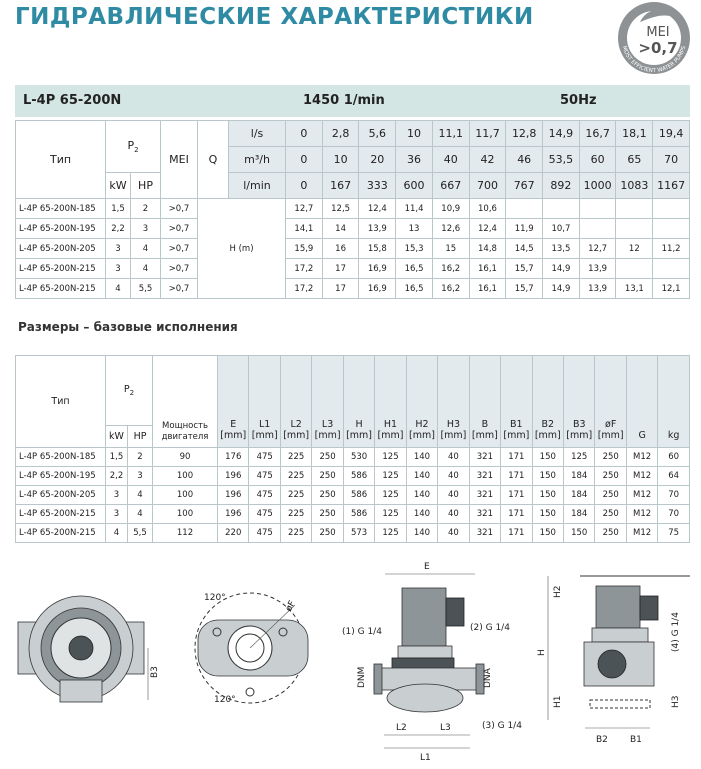  What do you see at coordinates (257, 185) in the screenshot?
I see `flow-unit: l/min` at bounding box center [257, 185].